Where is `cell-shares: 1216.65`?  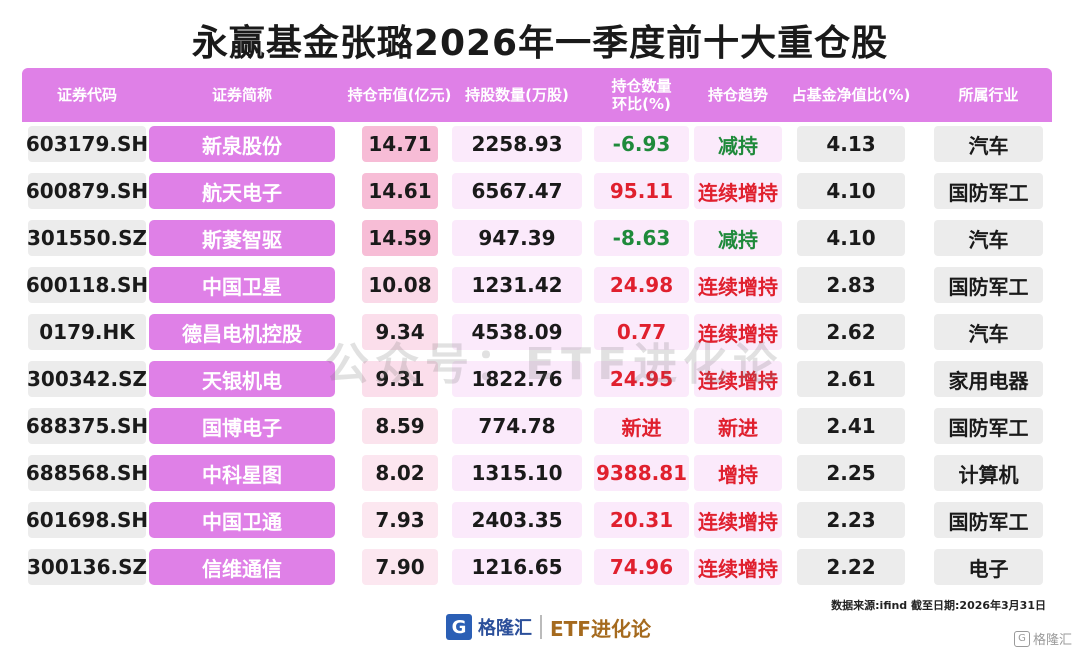 cell-shares: 1216.65 is located at coordinates (517, 567).